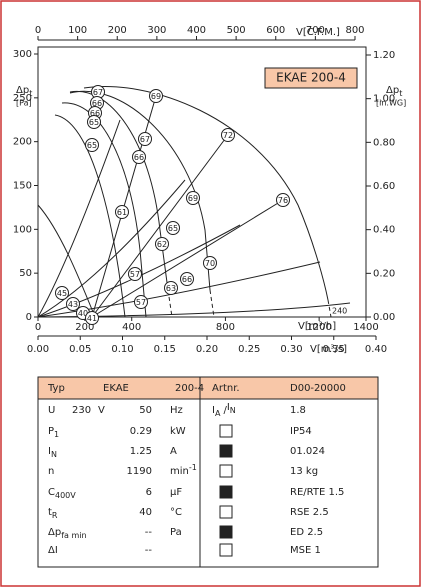 This screenshot has width=421, height=587. Describe the element at coordinates (307, 451) in the screenshot. I see `row-spec: 01.024` at that location.